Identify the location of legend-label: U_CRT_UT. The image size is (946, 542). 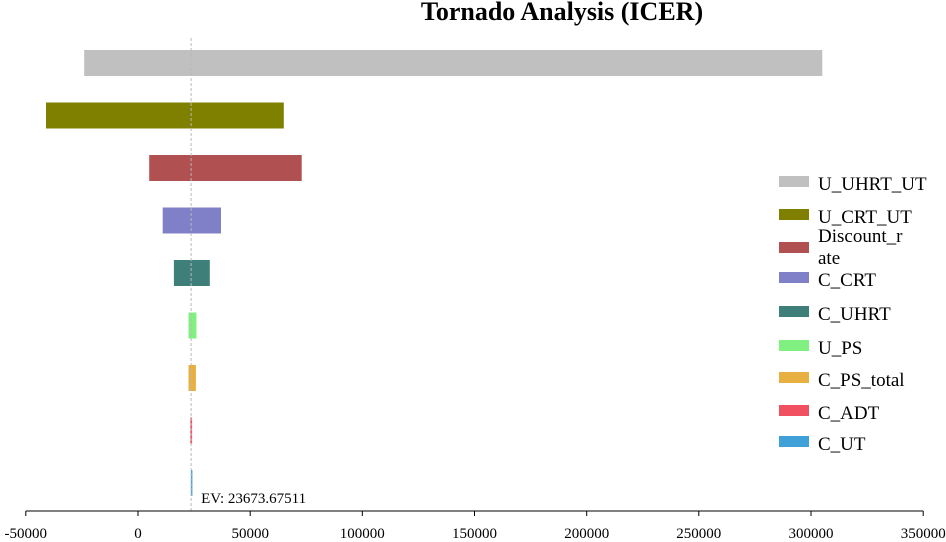
(865, 217).